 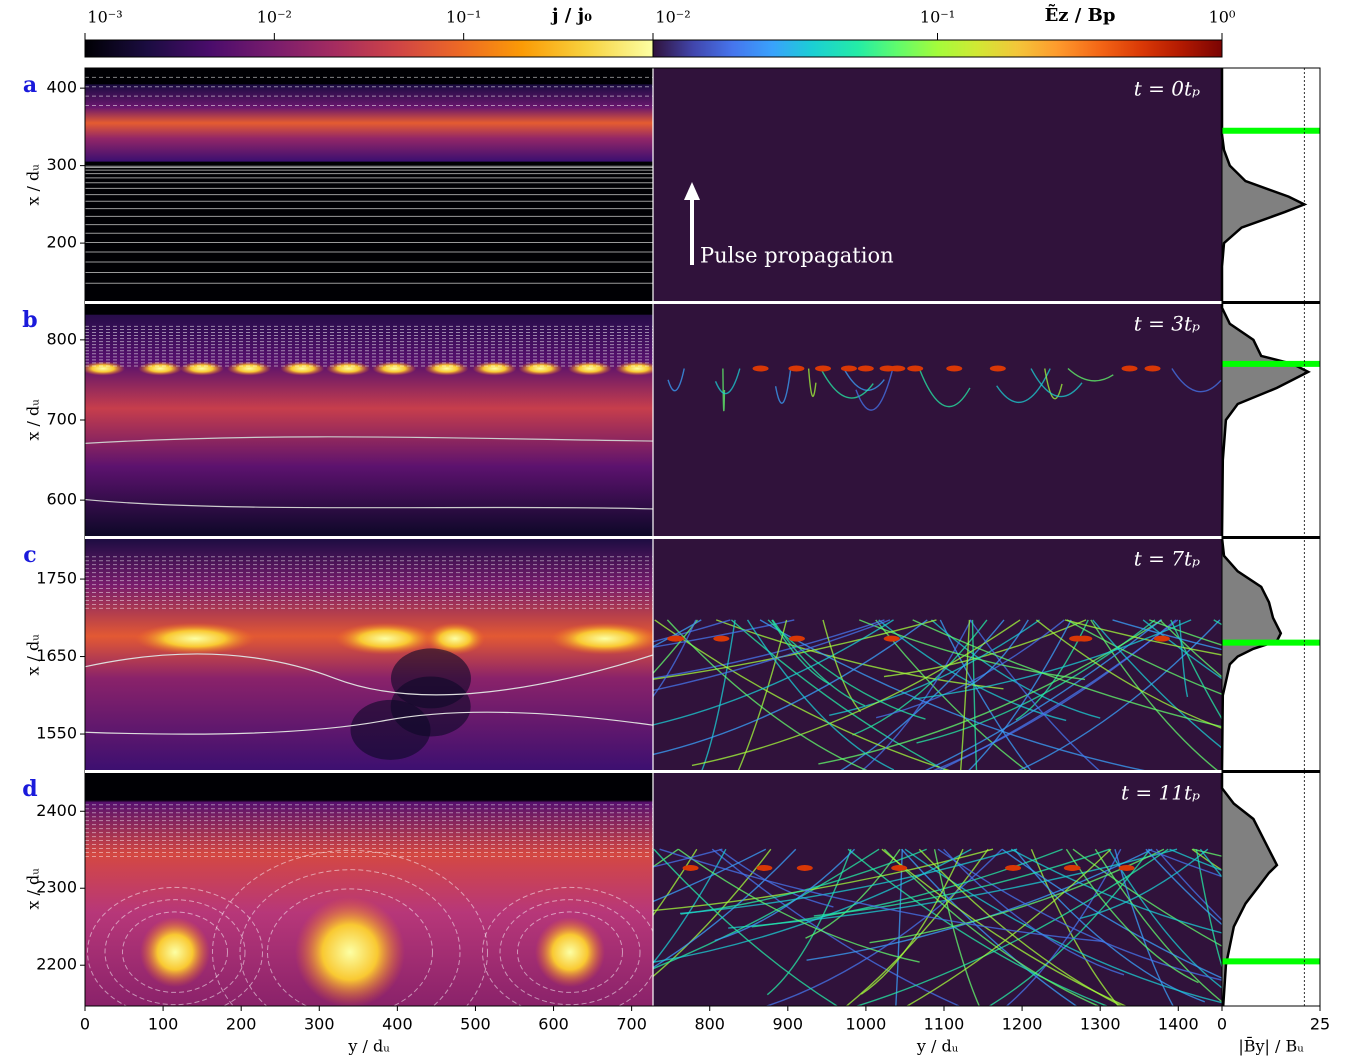 What do you see at coordinates (56, 655) in the screenshot?
I see `y-tick-label: 1650` at bounding box center [56, 655].